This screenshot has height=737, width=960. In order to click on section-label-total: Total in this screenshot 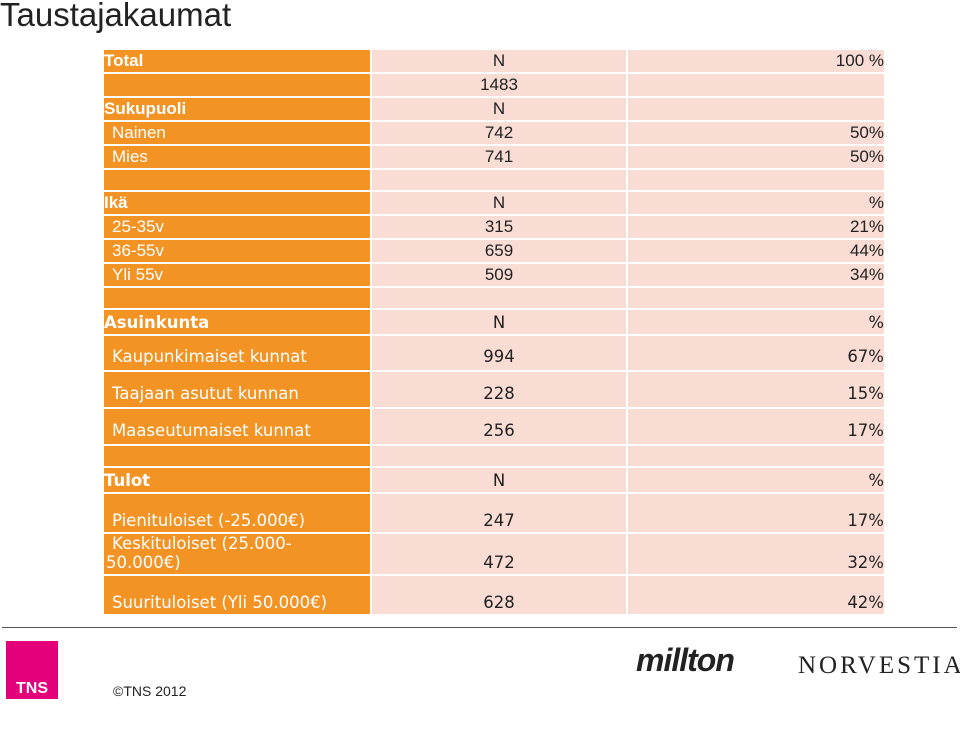, I will do `click(238, 62)`.